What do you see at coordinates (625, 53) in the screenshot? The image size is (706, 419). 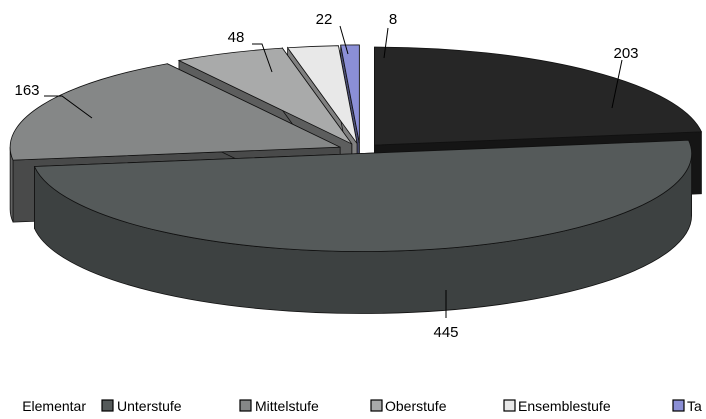 I see `data-label-elementar: 203` at bounding box center [625, 53].